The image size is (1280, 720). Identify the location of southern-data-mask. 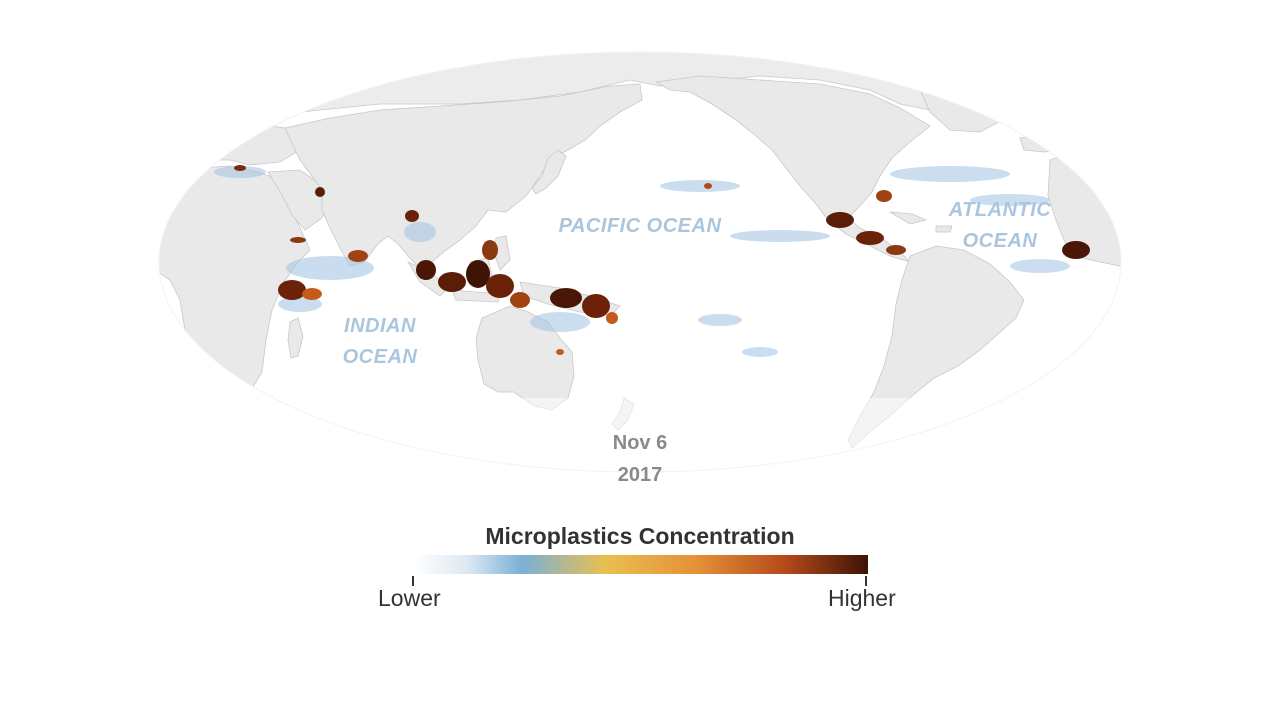
(640, 435).